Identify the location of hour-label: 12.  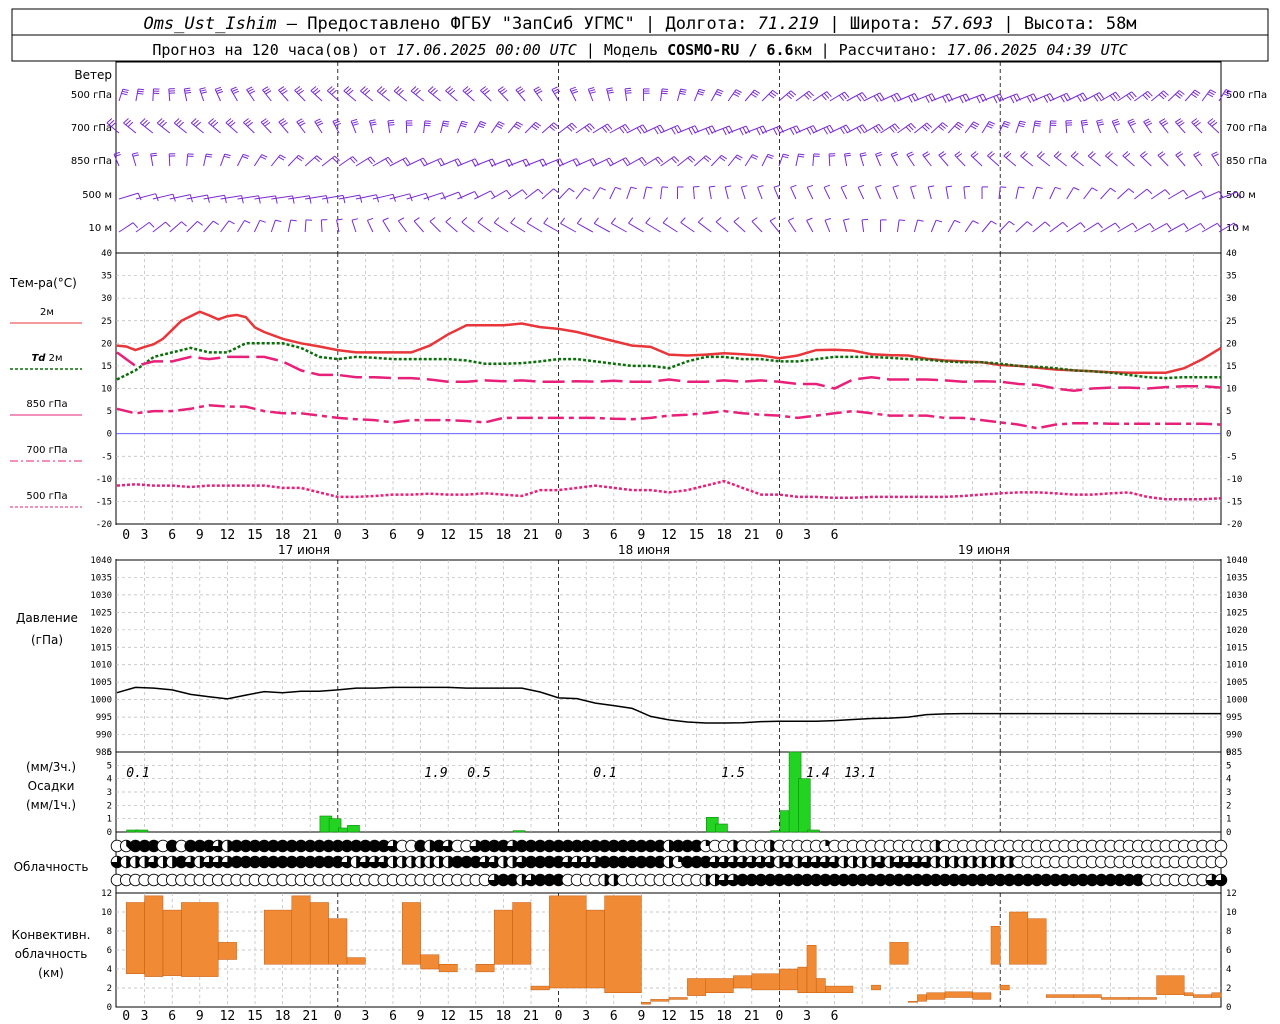
(228, 535).